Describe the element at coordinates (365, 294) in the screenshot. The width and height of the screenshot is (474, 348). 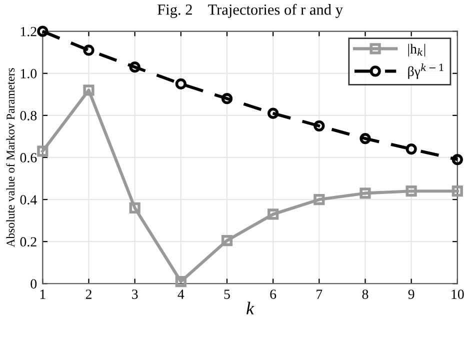
I see `x-tick-label: 8` at that location.